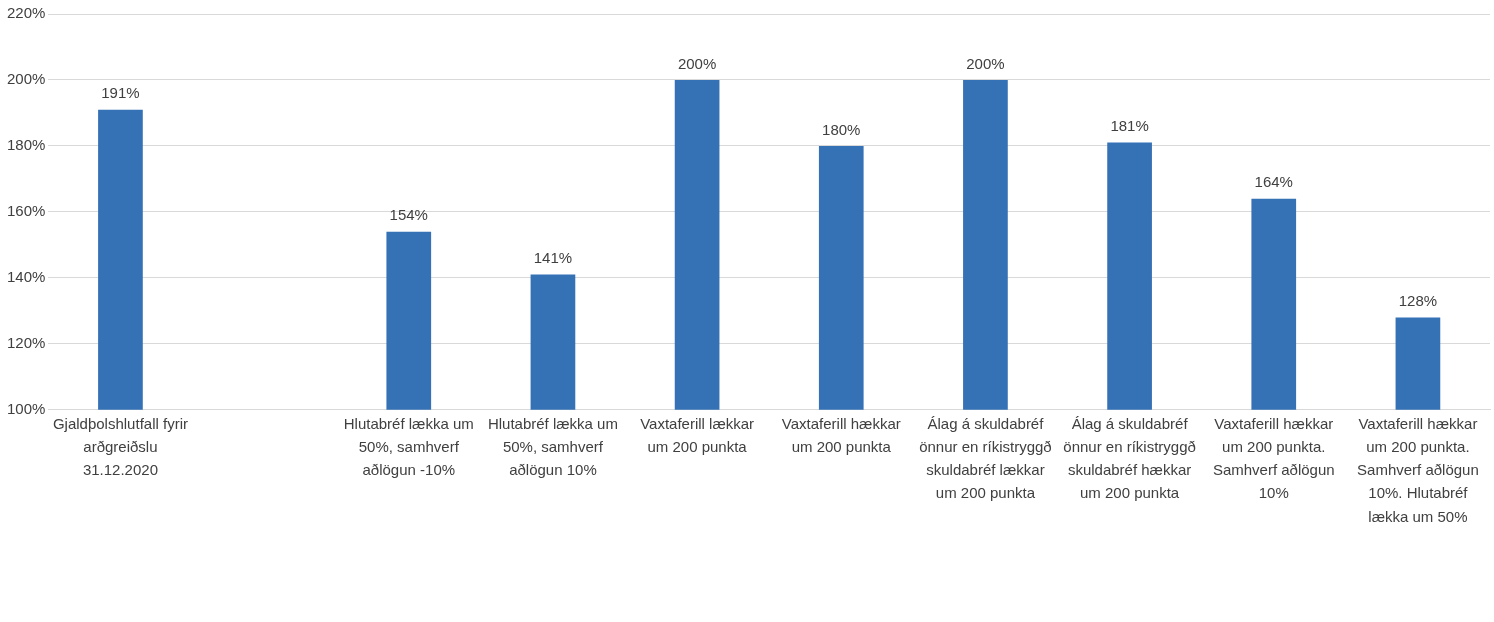 The image size is (1494, 622). Describe the element at coordinates (1273, 458) in the screenshot. I see `x-tick-label: Vaxtaferill hækkar um 200 punkta. Samhverf aðlögun 10%` at that location.